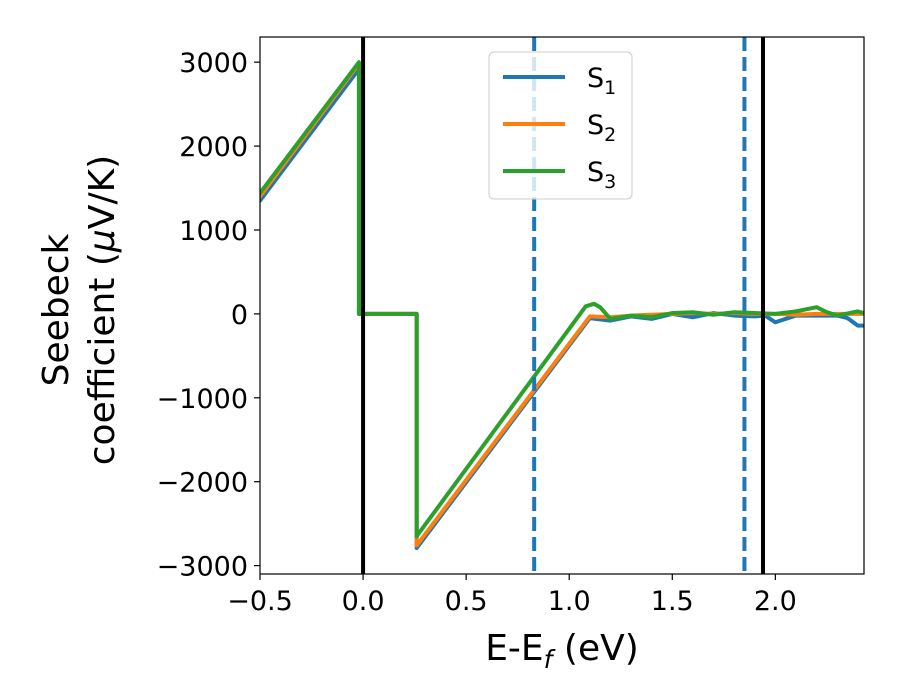 Image resolution: width=900 pixels, height=700 pixels. What do you see at coordinates (512, 595) in the screenshot?
I see `x-ticks: −0.5 0.0 0.5 1.0 1.5 2.0` at bounding box center [512, 595].